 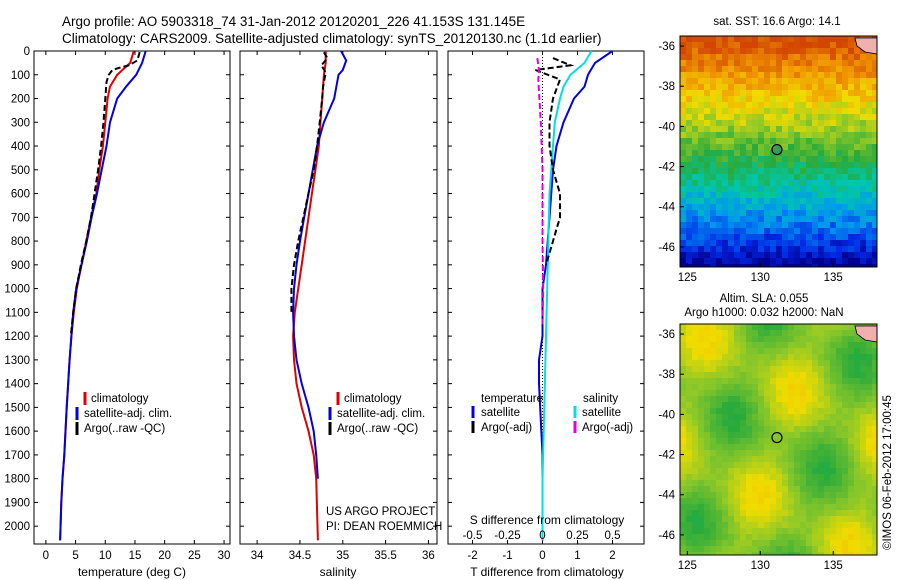 What do you see at coordinates (128, 414) in the screenshot?
I see `legend-label-satellite: satellite-adj. clim.` at bounding box center [128, 414].